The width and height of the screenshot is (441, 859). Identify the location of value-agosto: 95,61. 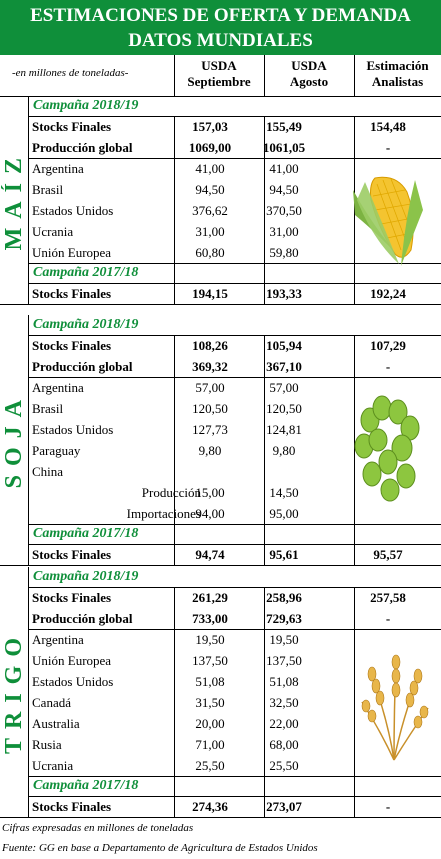
(284, 554).